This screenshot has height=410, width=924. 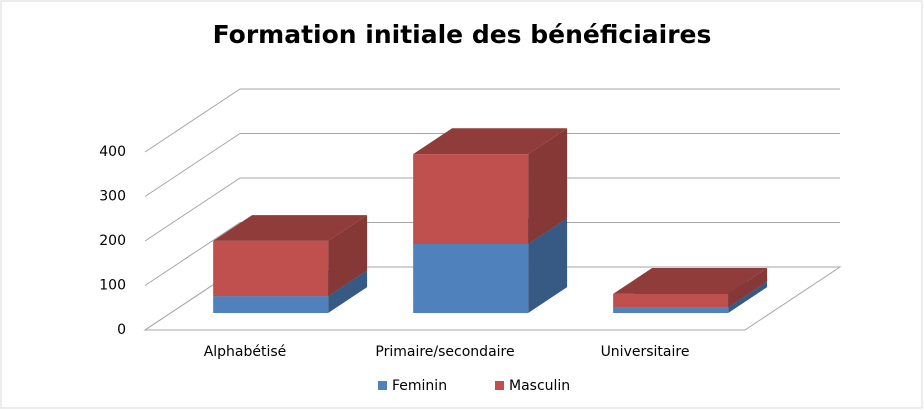 I want to click on x-tick-label: Alphabétisé, so click(x=245, y=352).